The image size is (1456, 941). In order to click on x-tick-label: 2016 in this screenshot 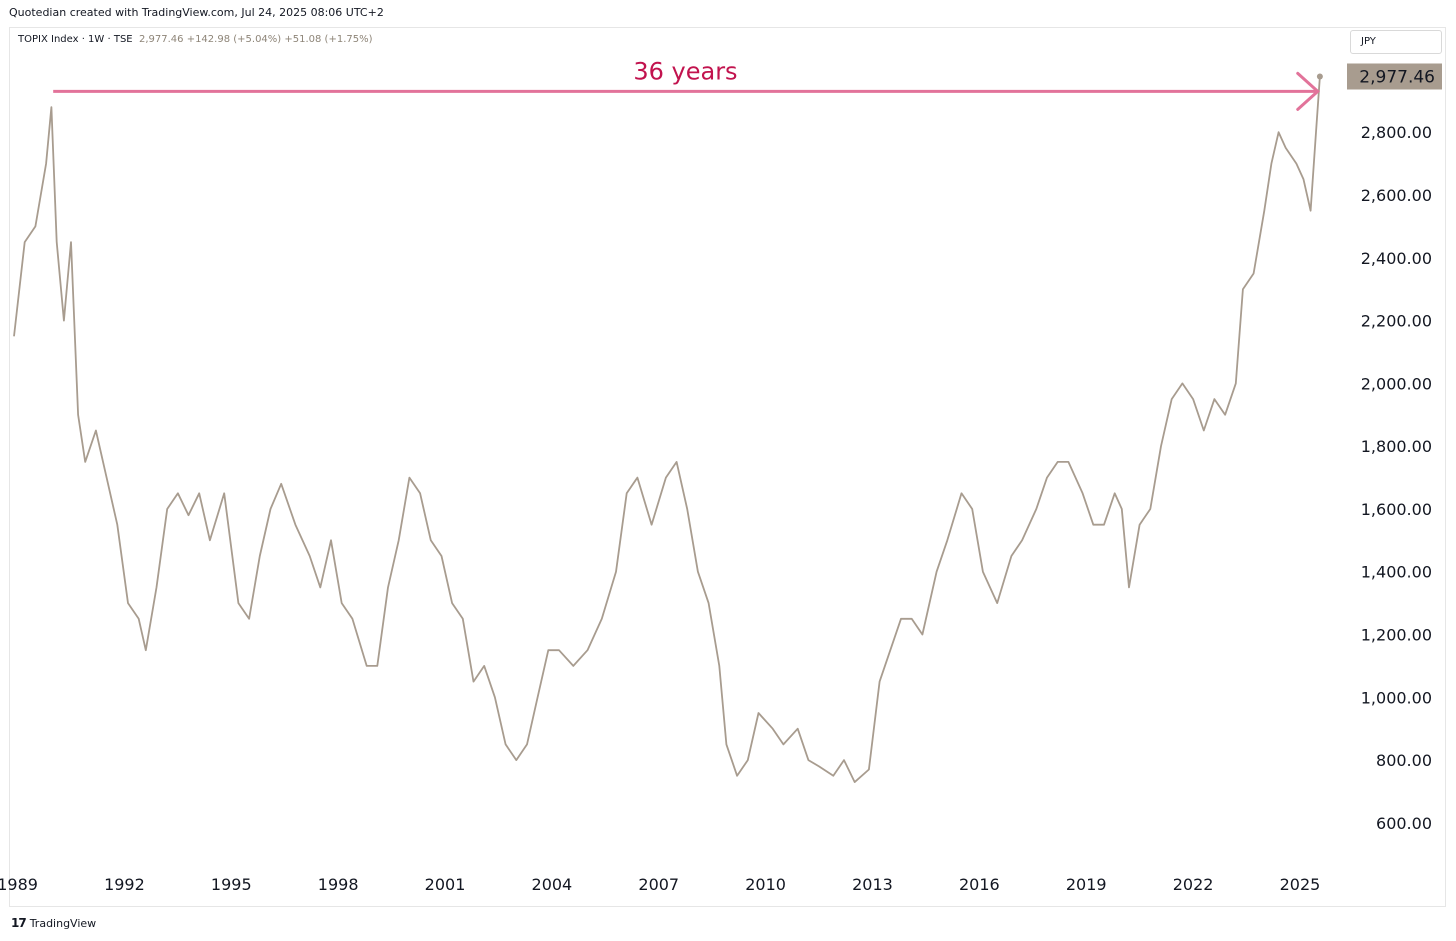, I will do `click(979, 884)`.